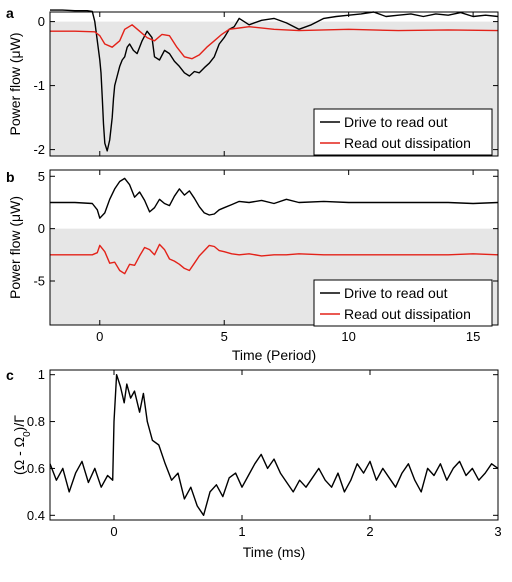  What do you see at coordinates (39, 149) in the screenshot?
I see `y-tick-label: -2` at bounding box center [39, 149].